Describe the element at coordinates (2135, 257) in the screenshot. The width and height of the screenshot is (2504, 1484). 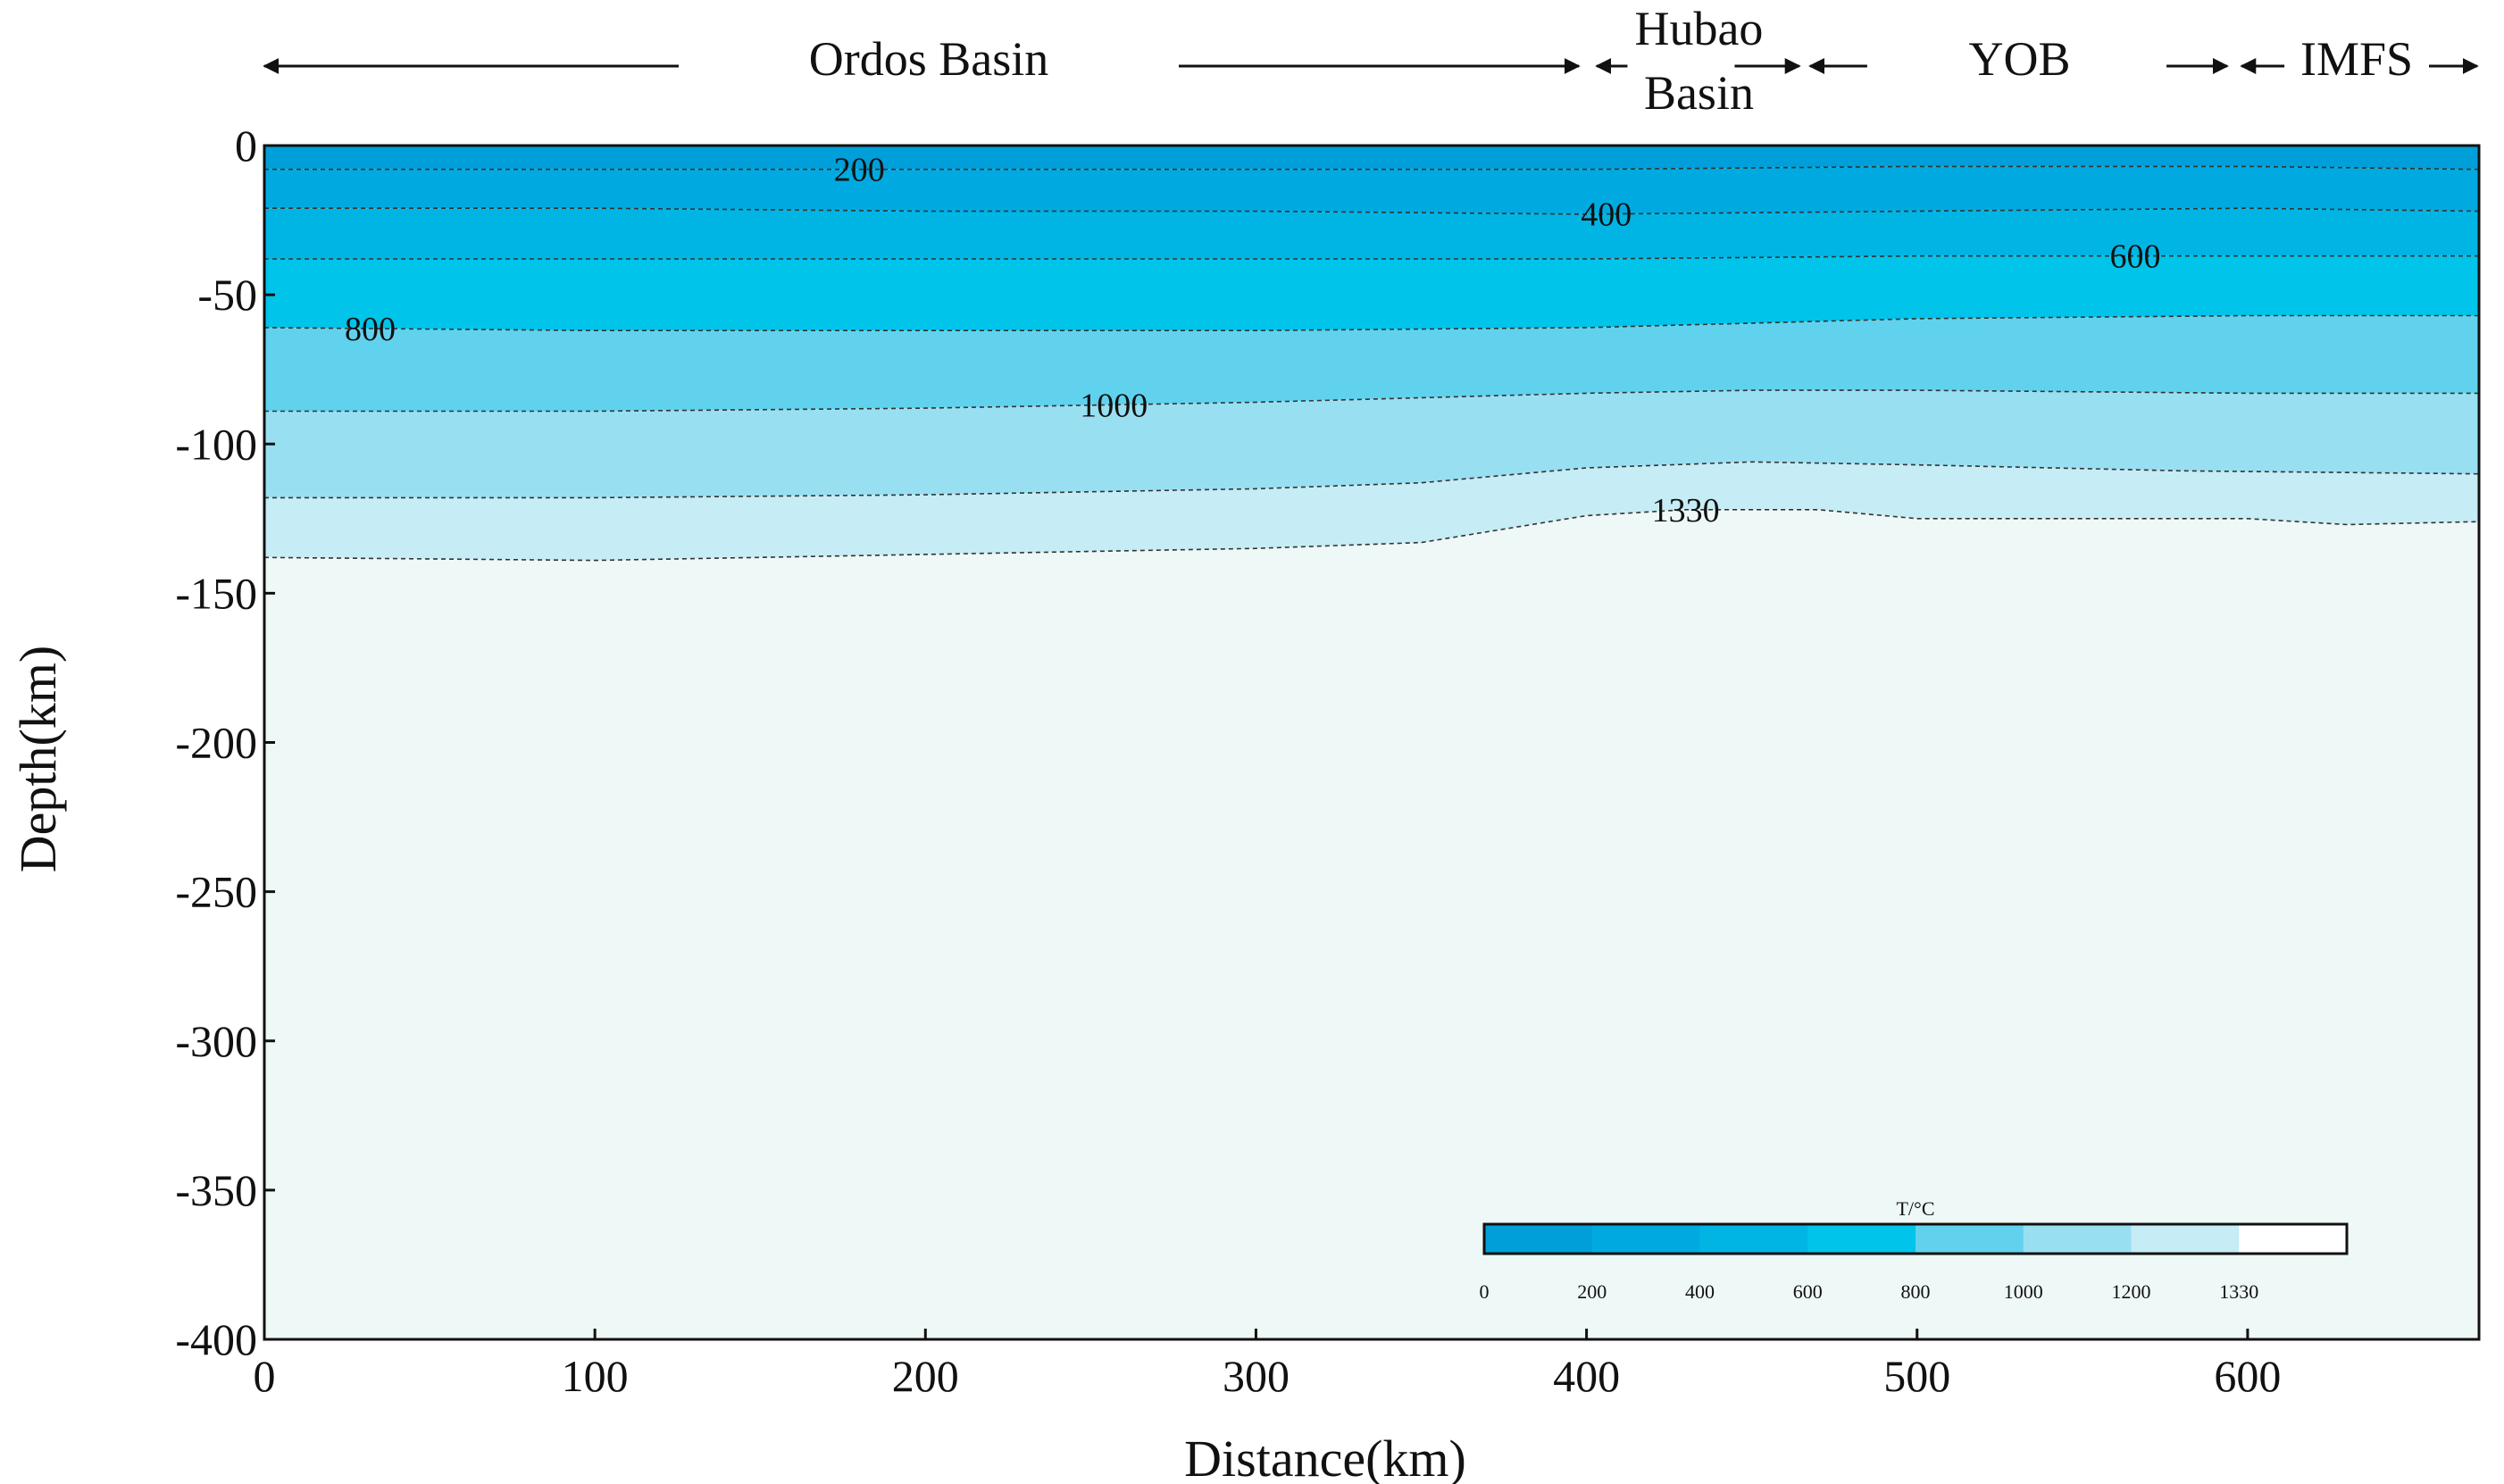
I see `isotherm-label-600: 600` at that location.